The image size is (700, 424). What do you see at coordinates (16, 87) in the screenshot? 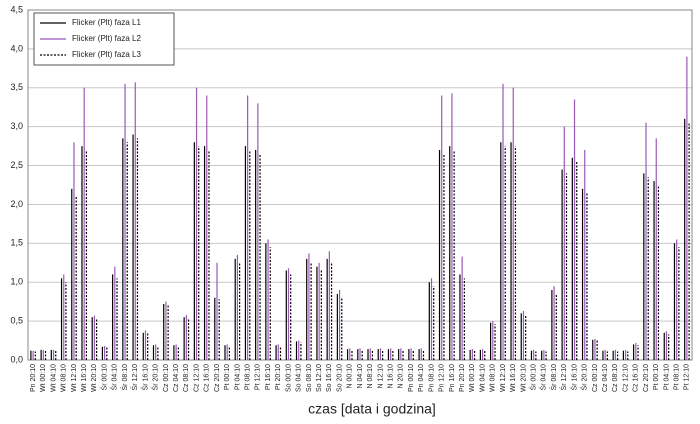
I see `y-tick-label: 3,5` at bounding box center [16, 87].